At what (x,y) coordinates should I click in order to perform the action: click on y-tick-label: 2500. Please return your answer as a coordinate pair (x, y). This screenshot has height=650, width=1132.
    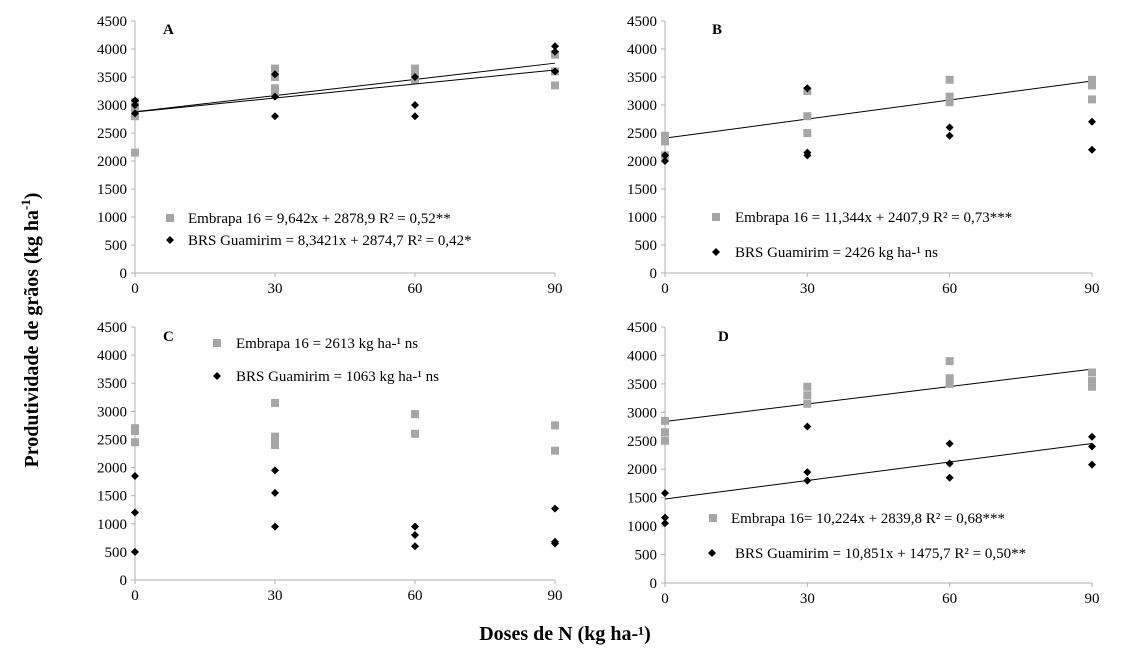
    Looking at the image, I should click on (642, 442).